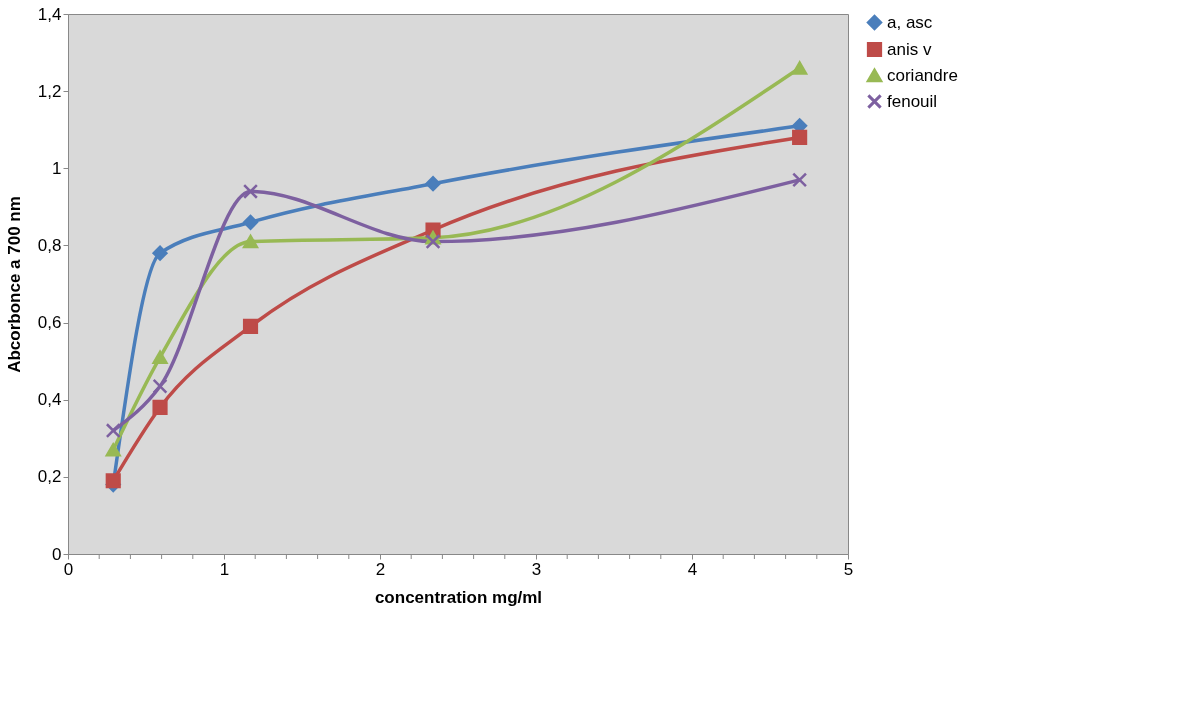 The width and height of the screenshot is (1203, 703). I want to click on y-tick-label: 0,6, so click(49, 323).